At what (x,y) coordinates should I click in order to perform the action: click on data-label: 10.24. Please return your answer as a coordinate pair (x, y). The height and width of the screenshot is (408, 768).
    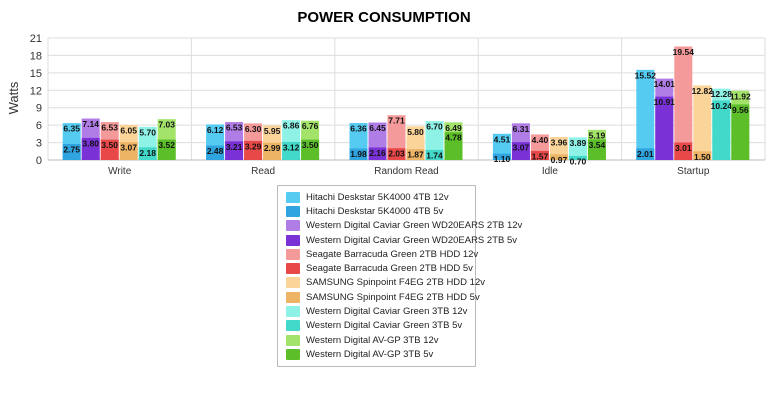
    Looking at the image, I should click on (722, 106).